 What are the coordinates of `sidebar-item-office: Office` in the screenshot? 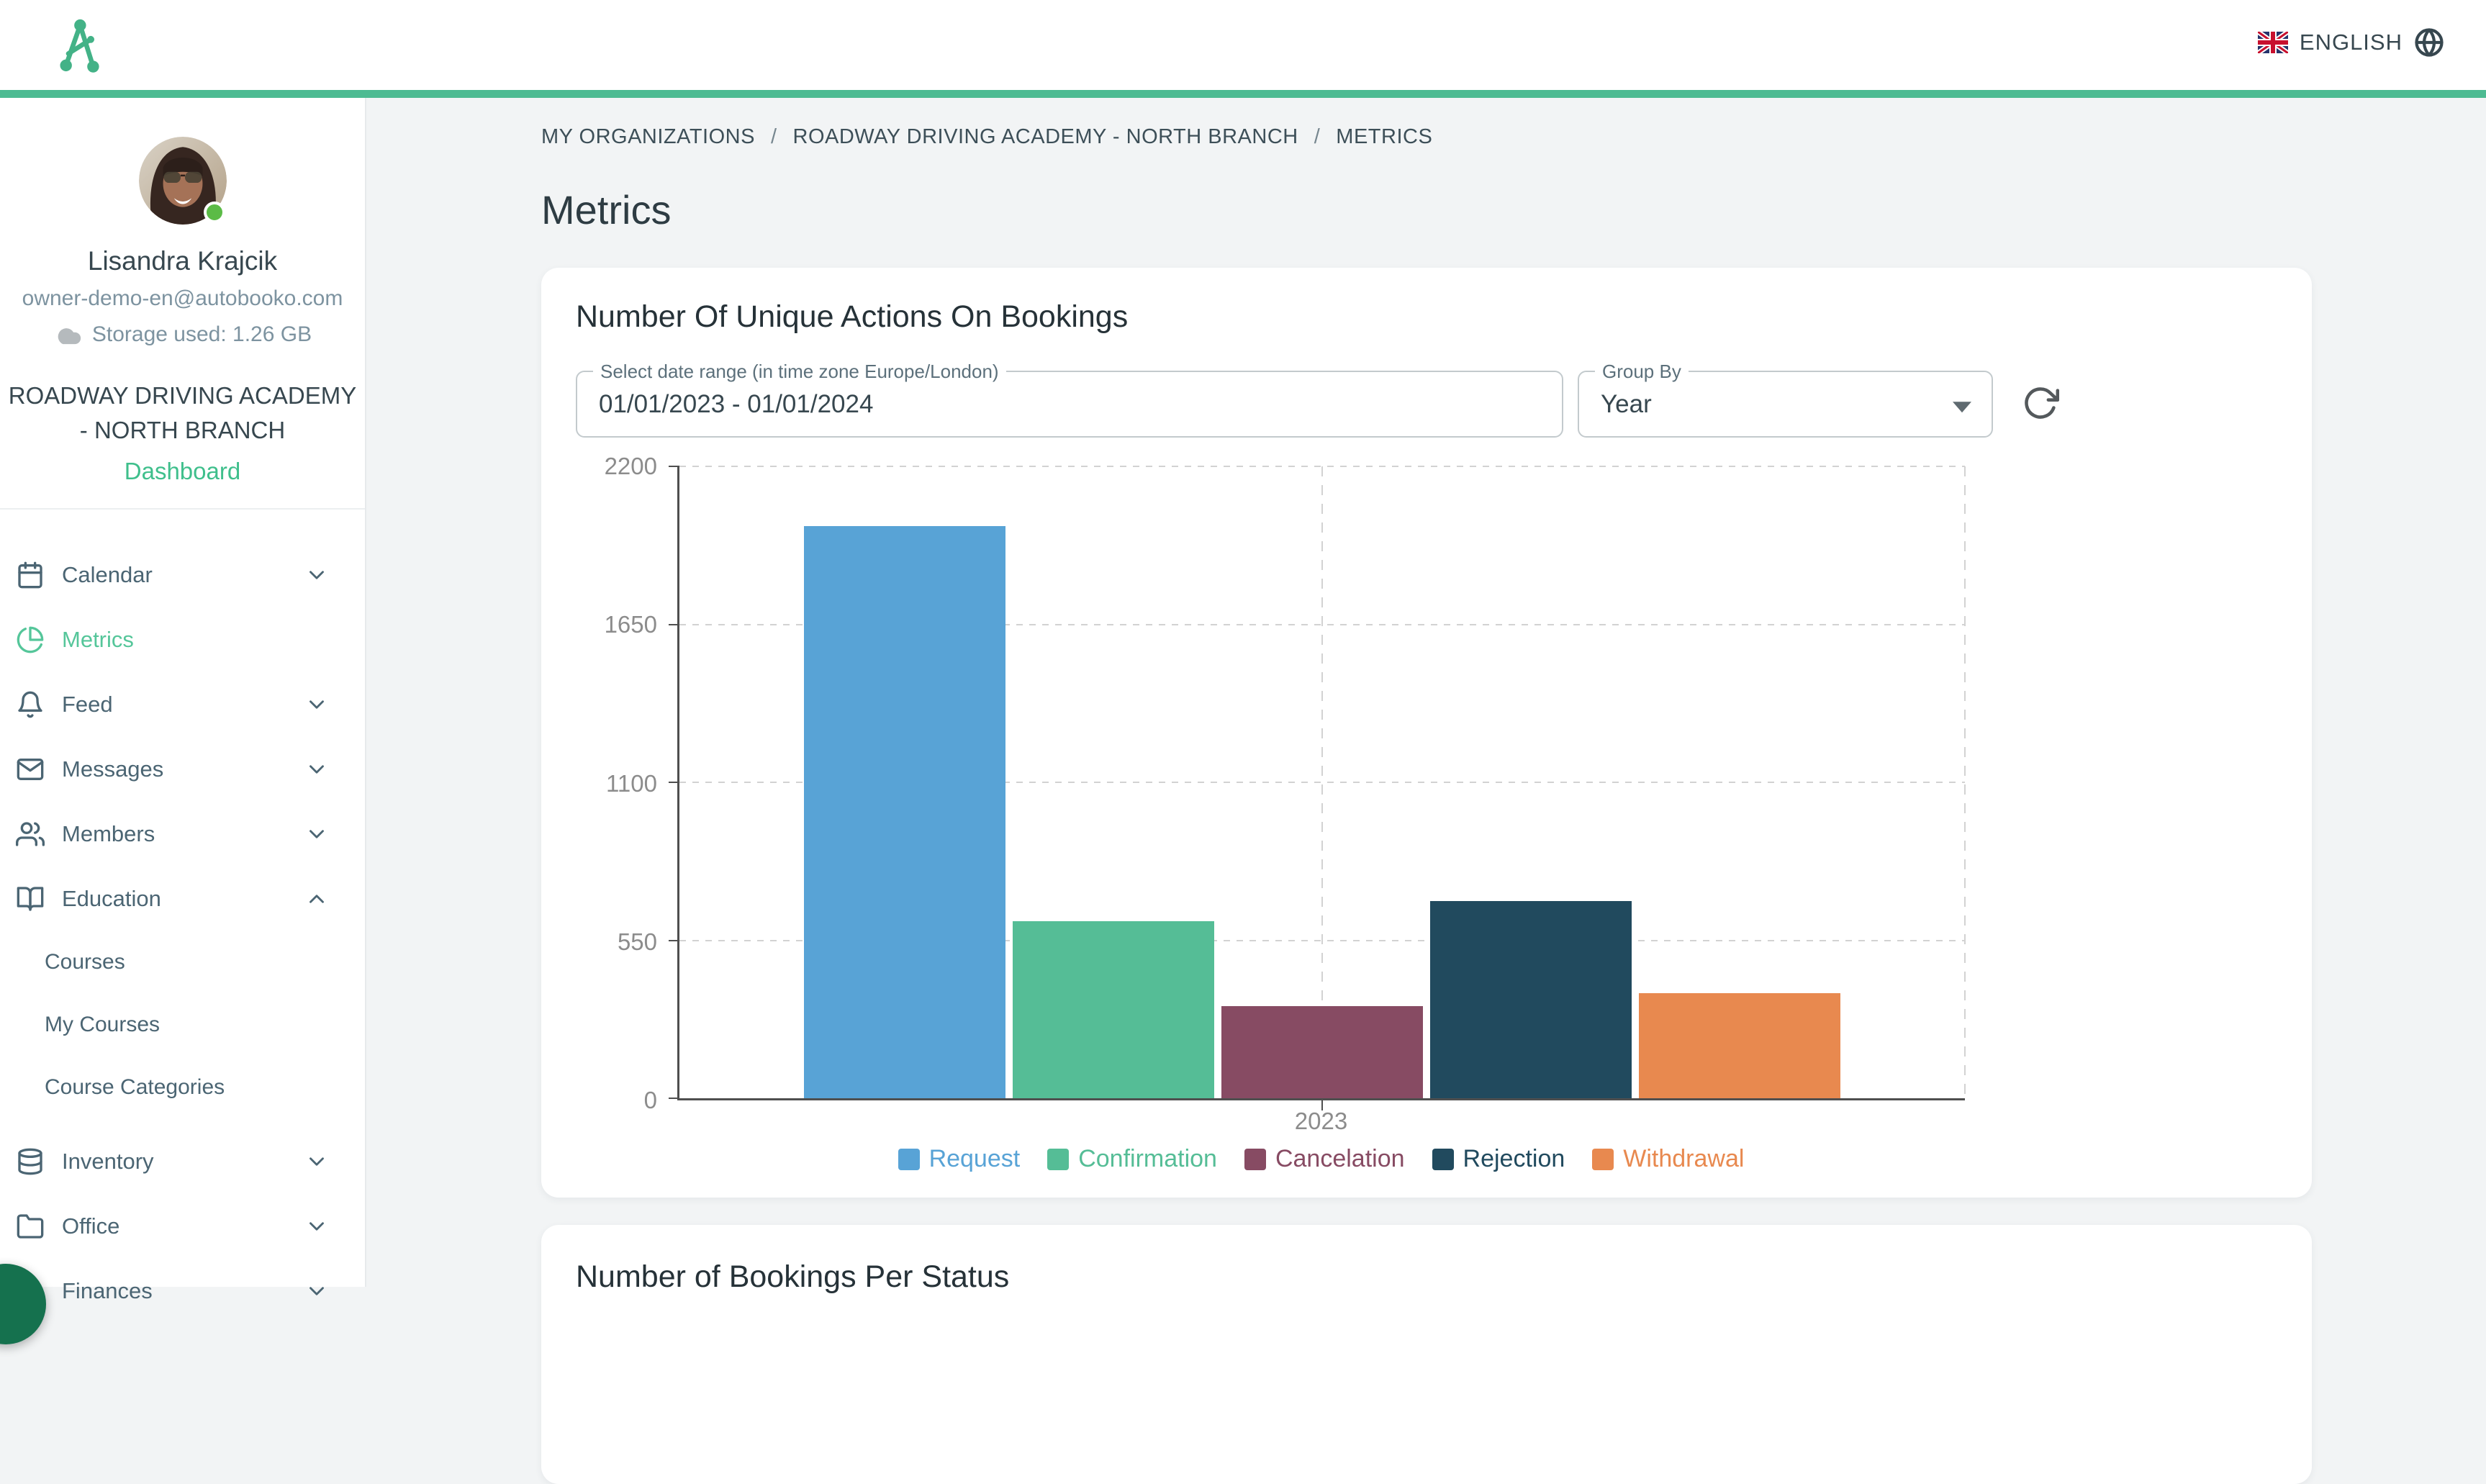 It's located at (182, 1226).